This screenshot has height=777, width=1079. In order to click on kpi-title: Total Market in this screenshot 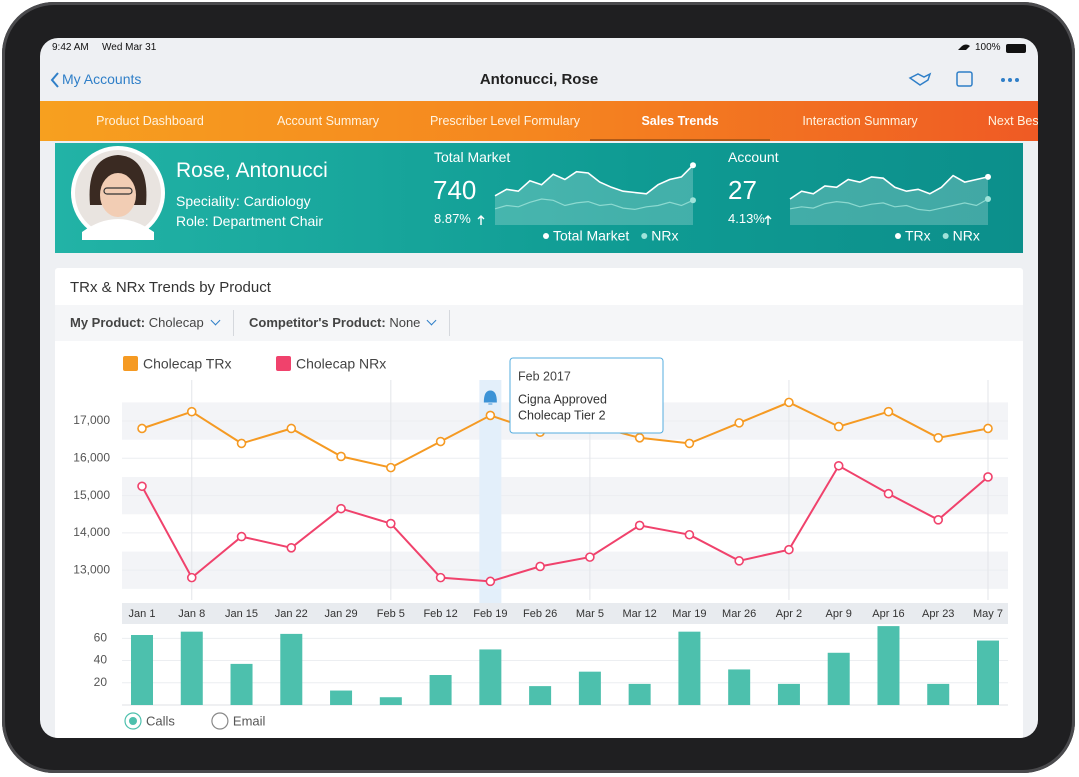, I will do `click(472, 157)`.